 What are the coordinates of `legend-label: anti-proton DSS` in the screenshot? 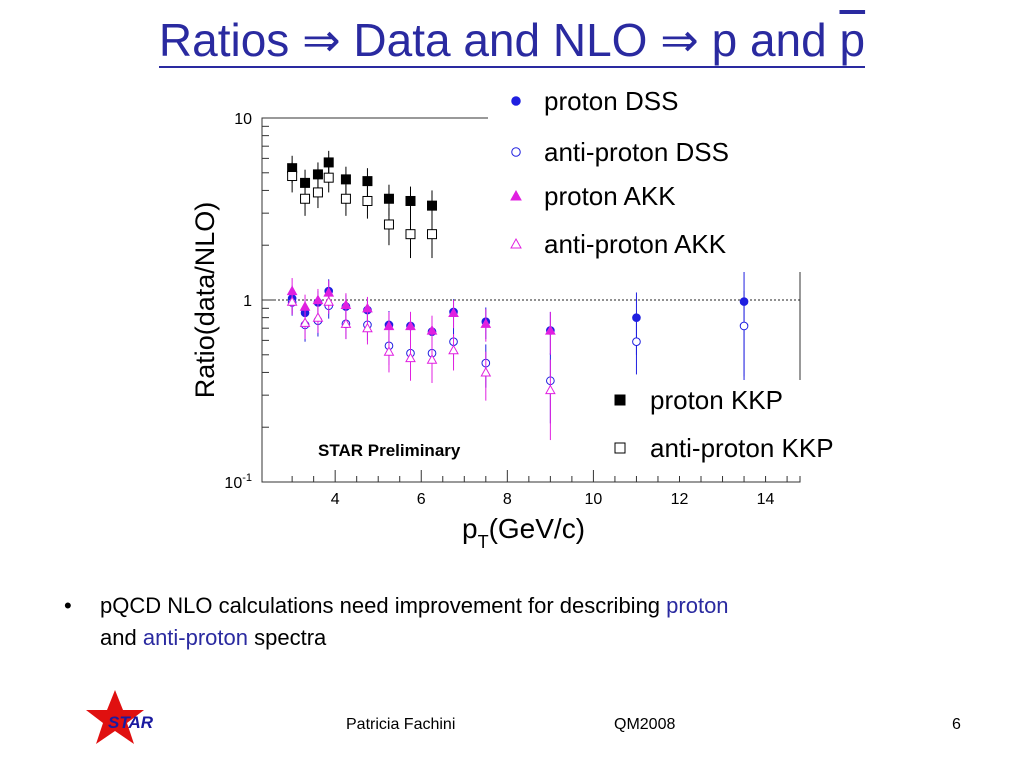 It's located at (636, 152).